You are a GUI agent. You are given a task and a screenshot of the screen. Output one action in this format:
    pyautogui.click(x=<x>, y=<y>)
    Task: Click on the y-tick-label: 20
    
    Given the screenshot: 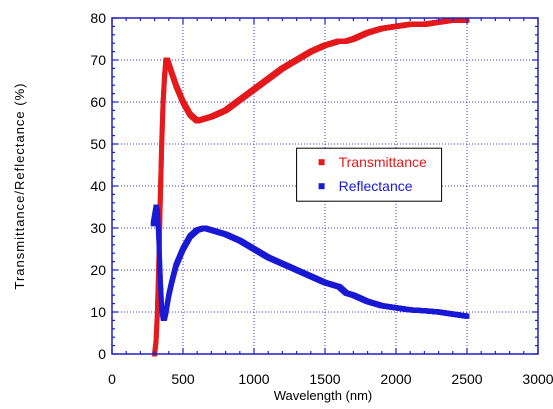 What is the action you would take?
    pyautogui.click(x=98, y=270)
    